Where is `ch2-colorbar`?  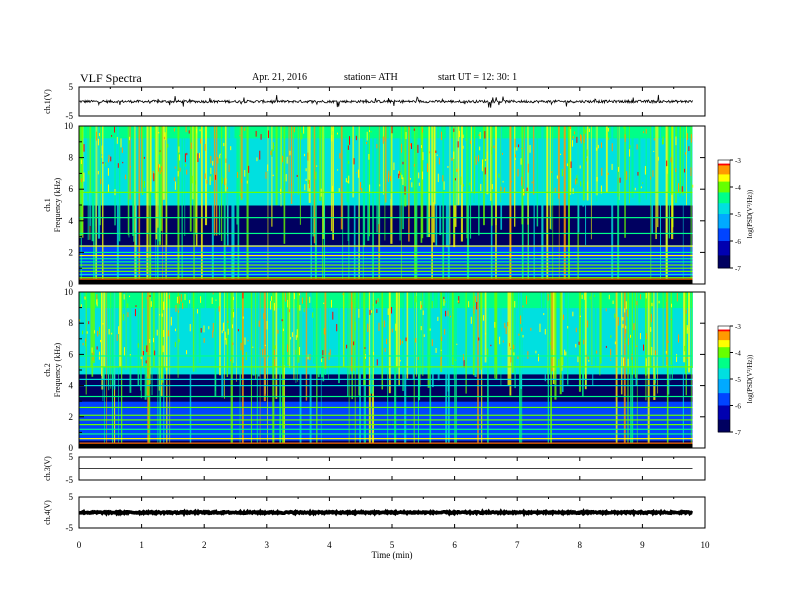 ch2-colorbar is located at coordinates (724, 379).